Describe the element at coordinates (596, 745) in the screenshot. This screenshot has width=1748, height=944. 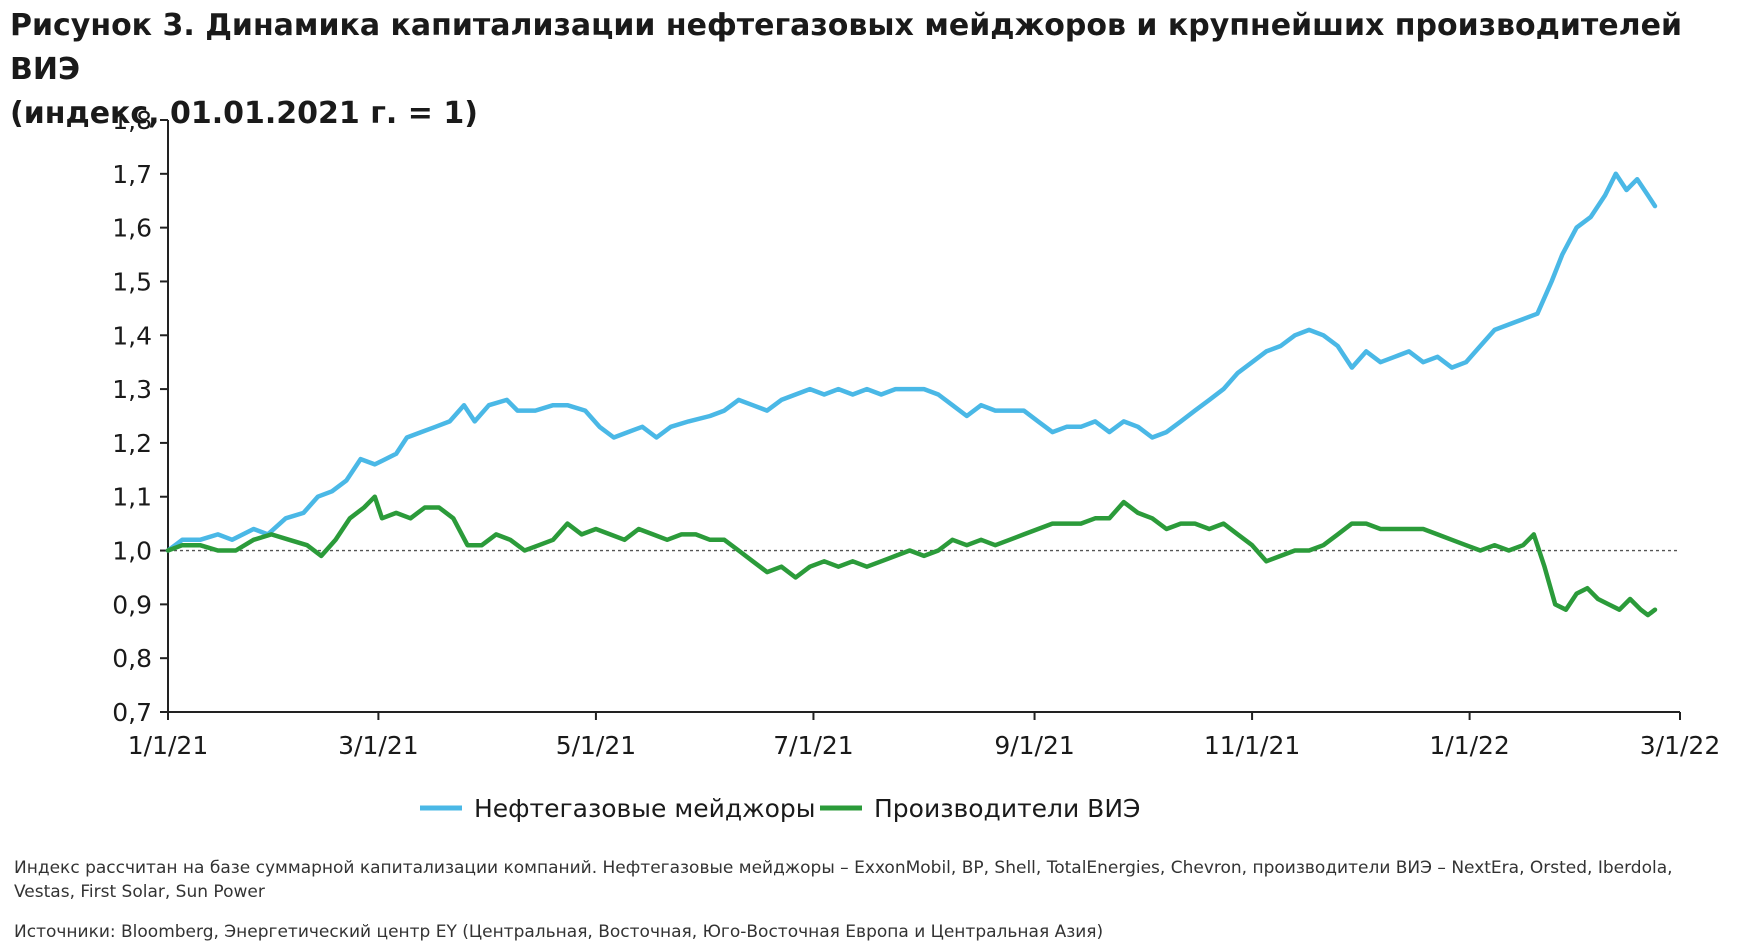
I see `x-tick-label: 5/1/21` at that location.